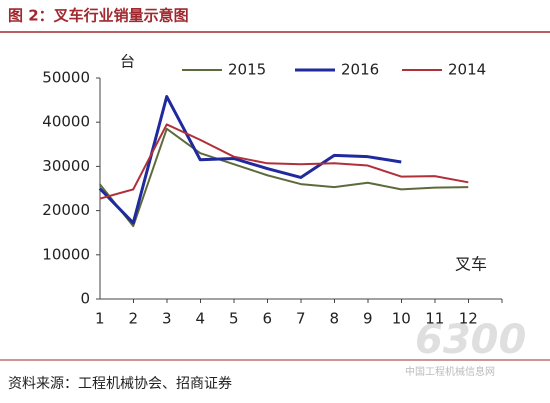 This screenshot has width=550, height=403. I want to click on x-tick-label: 2, so click(133, 319).